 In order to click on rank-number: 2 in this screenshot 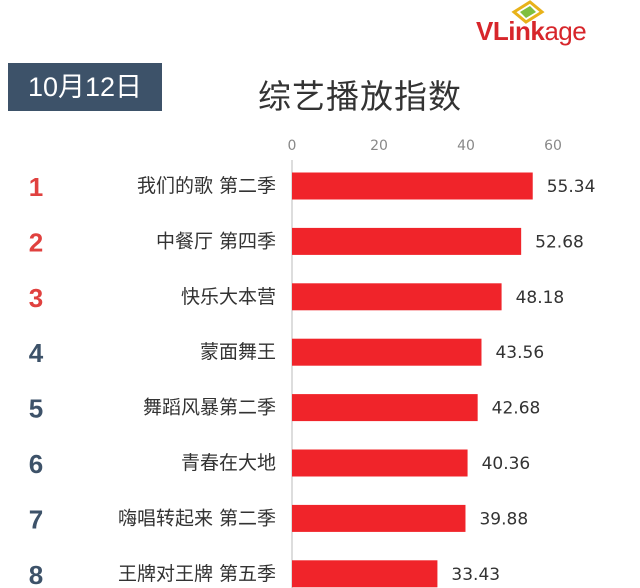, I will do `click(36, 242)`.